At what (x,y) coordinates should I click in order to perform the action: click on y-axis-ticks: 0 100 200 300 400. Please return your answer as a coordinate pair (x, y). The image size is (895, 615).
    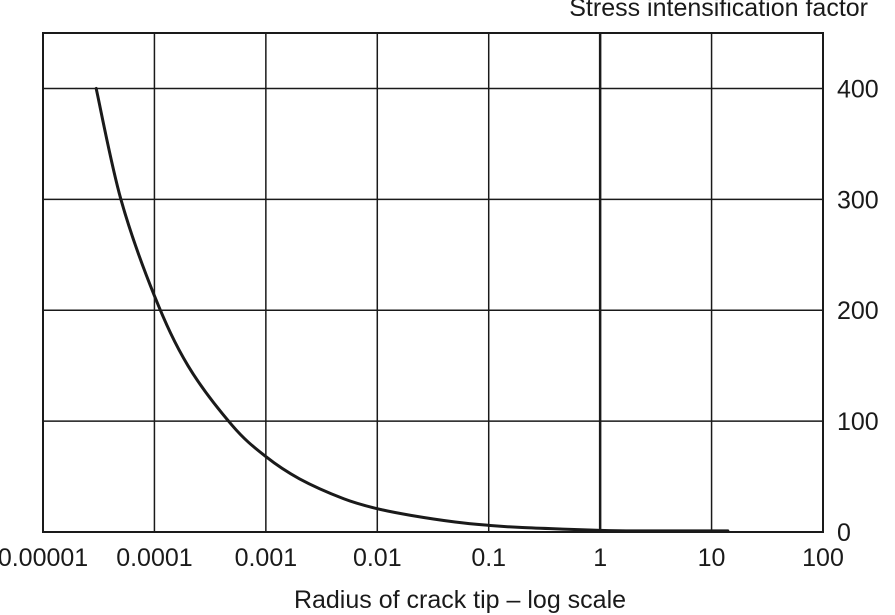
    Looking at the image, I should click on (858, 311).